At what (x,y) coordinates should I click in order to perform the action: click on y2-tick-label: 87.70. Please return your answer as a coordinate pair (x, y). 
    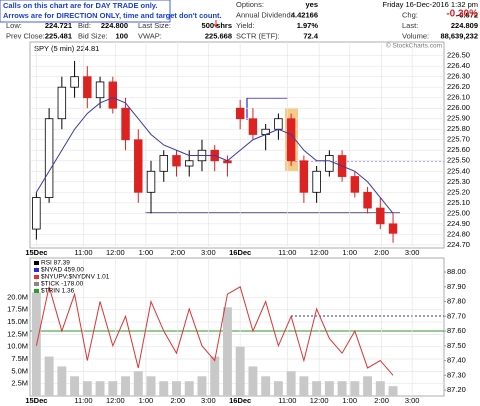
    Looking at the image, I should click on (456, 315).